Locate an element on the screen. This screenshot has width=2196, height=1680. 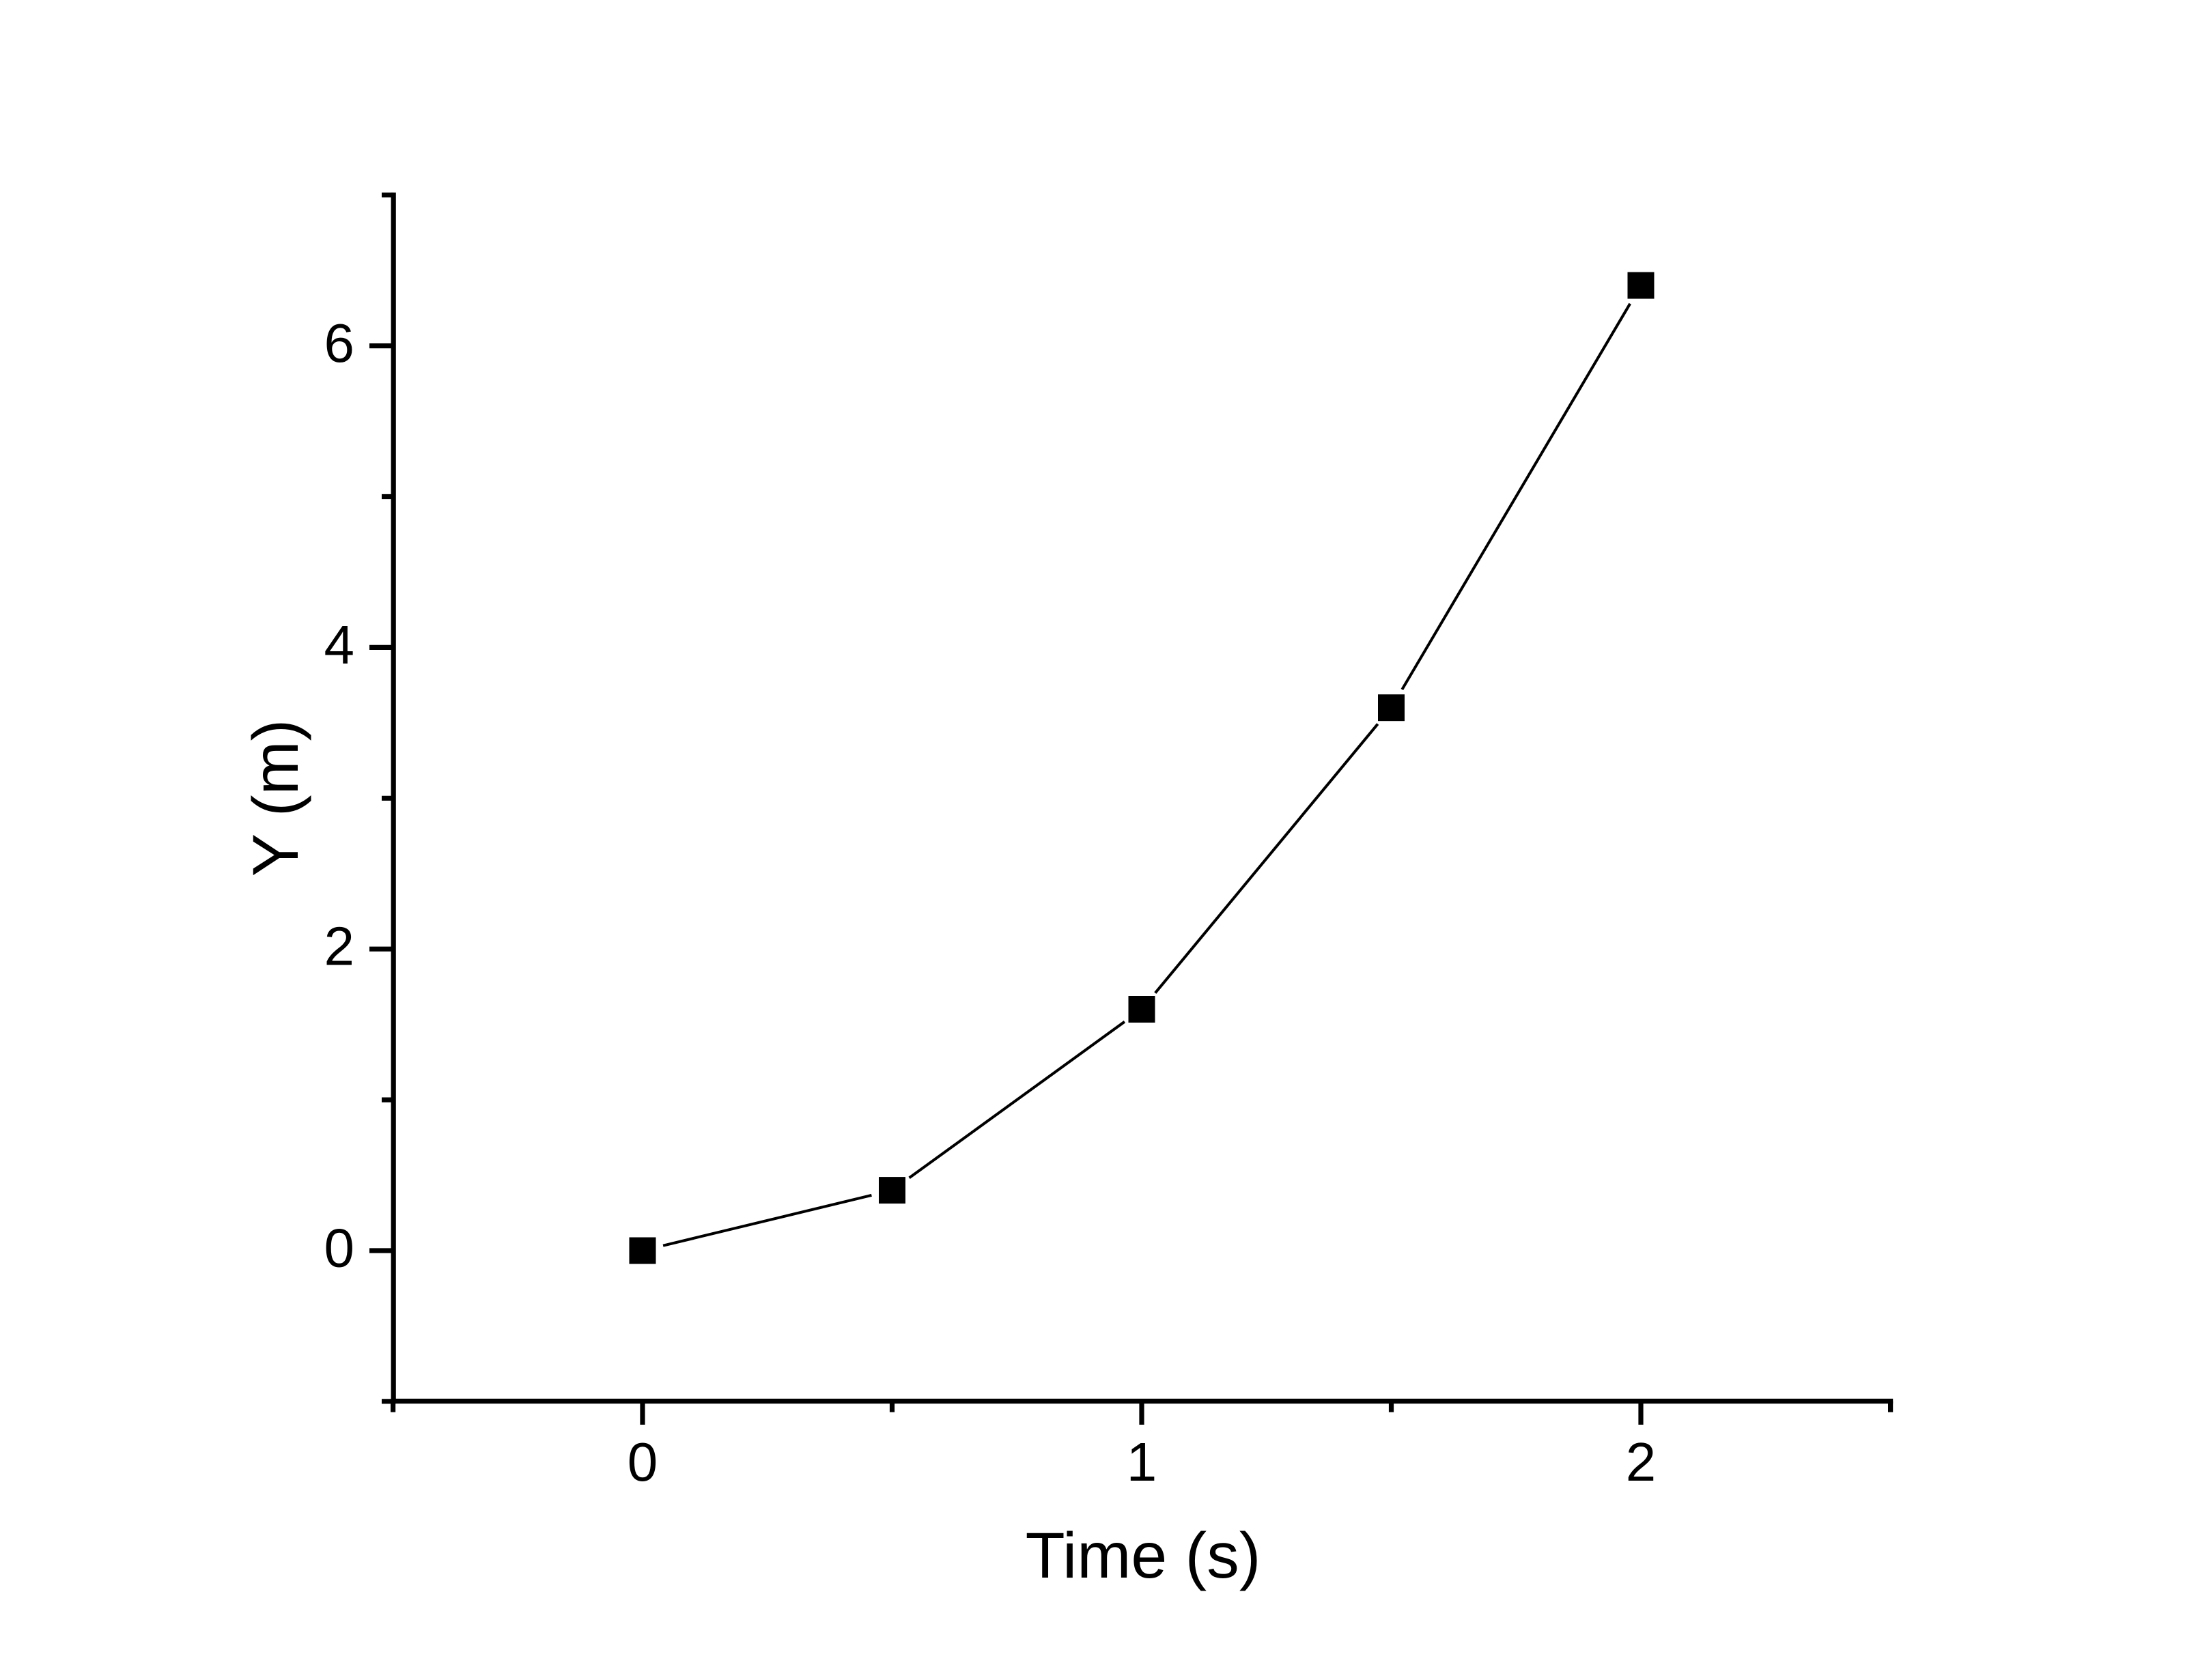
svg-text: Time (s) is located at coordinates (1143, 1556).